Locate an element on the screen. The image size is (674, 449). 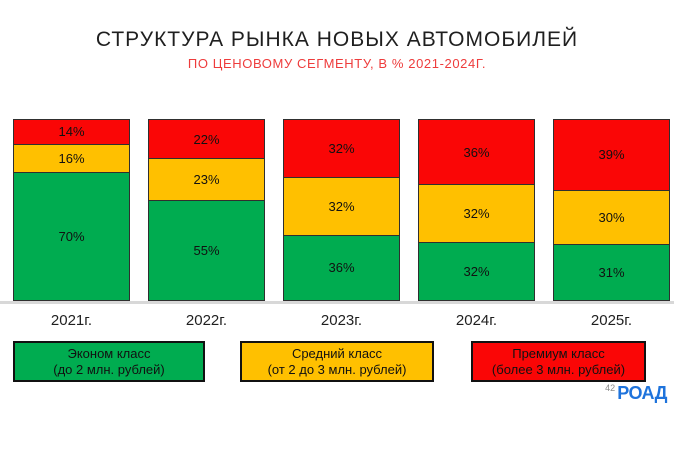
segment-premium-2022: 22% is located at coordinates (206, 139).